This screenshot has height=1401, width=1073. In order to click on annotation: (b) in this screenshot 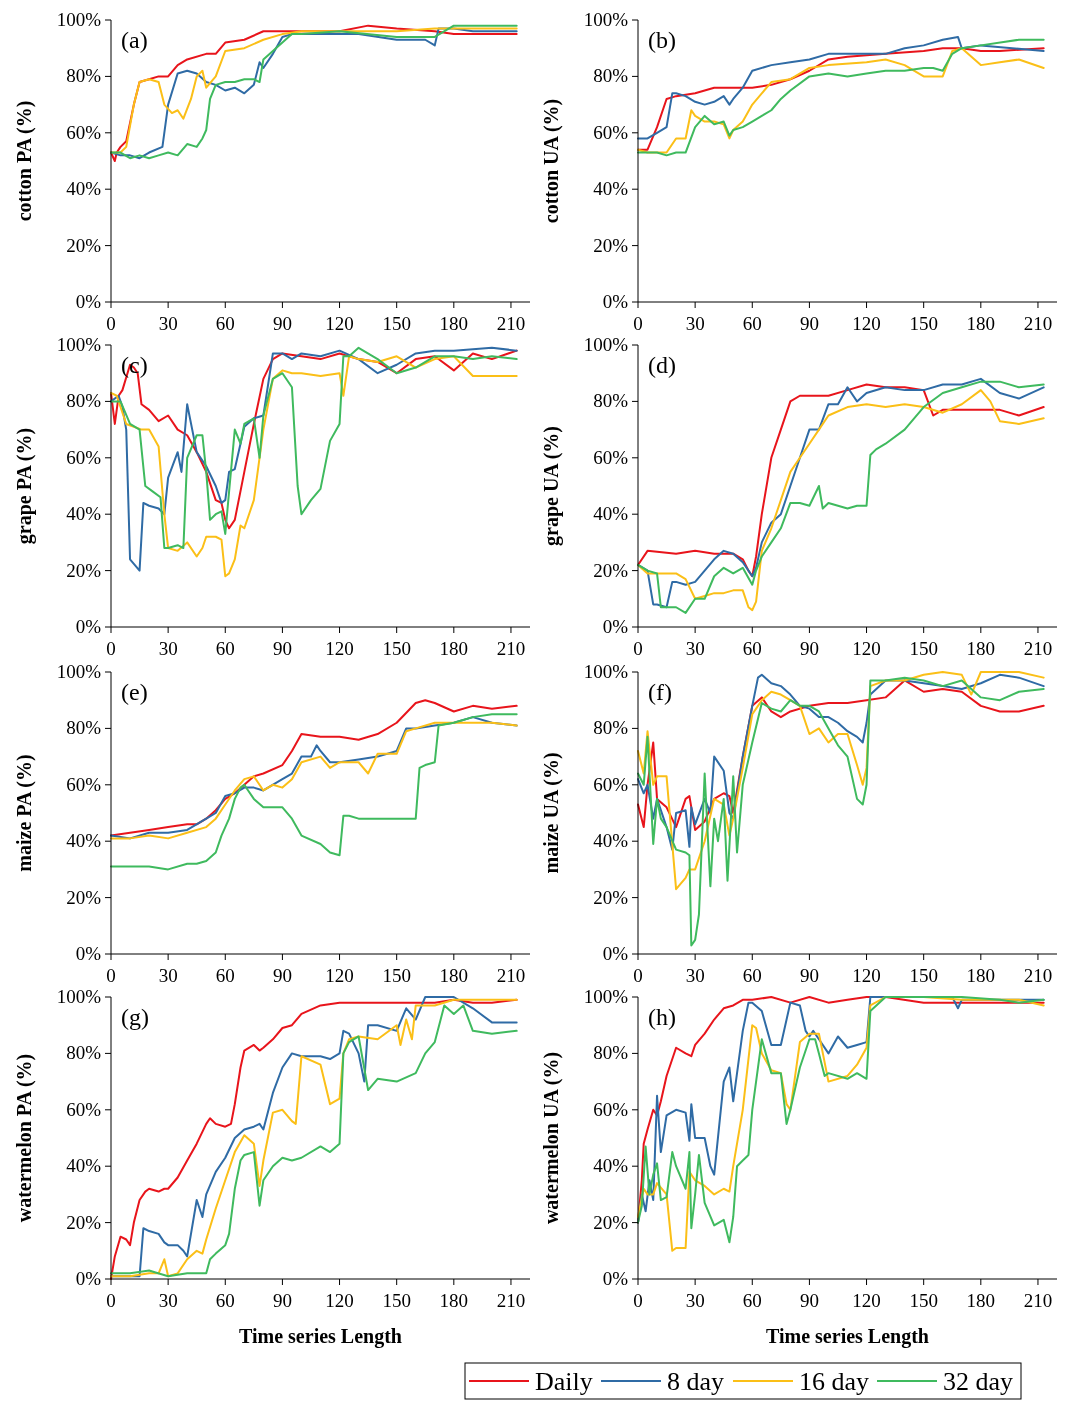, I will do `click(662, 40)`.